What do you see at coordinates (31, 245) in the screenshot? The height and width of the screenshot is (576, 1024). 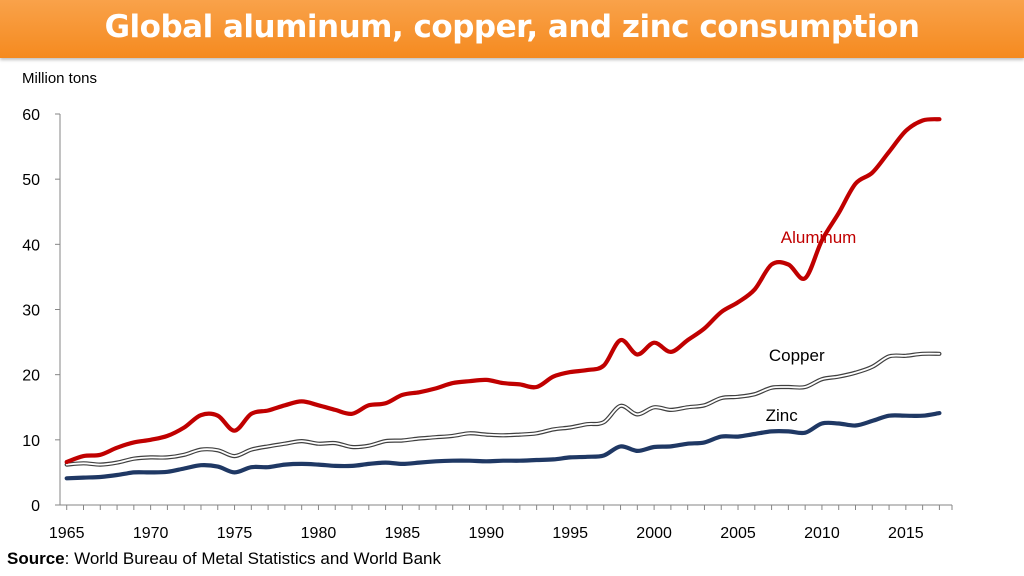 I see `y-tick-label: 40` at bounding box center [31, 245].